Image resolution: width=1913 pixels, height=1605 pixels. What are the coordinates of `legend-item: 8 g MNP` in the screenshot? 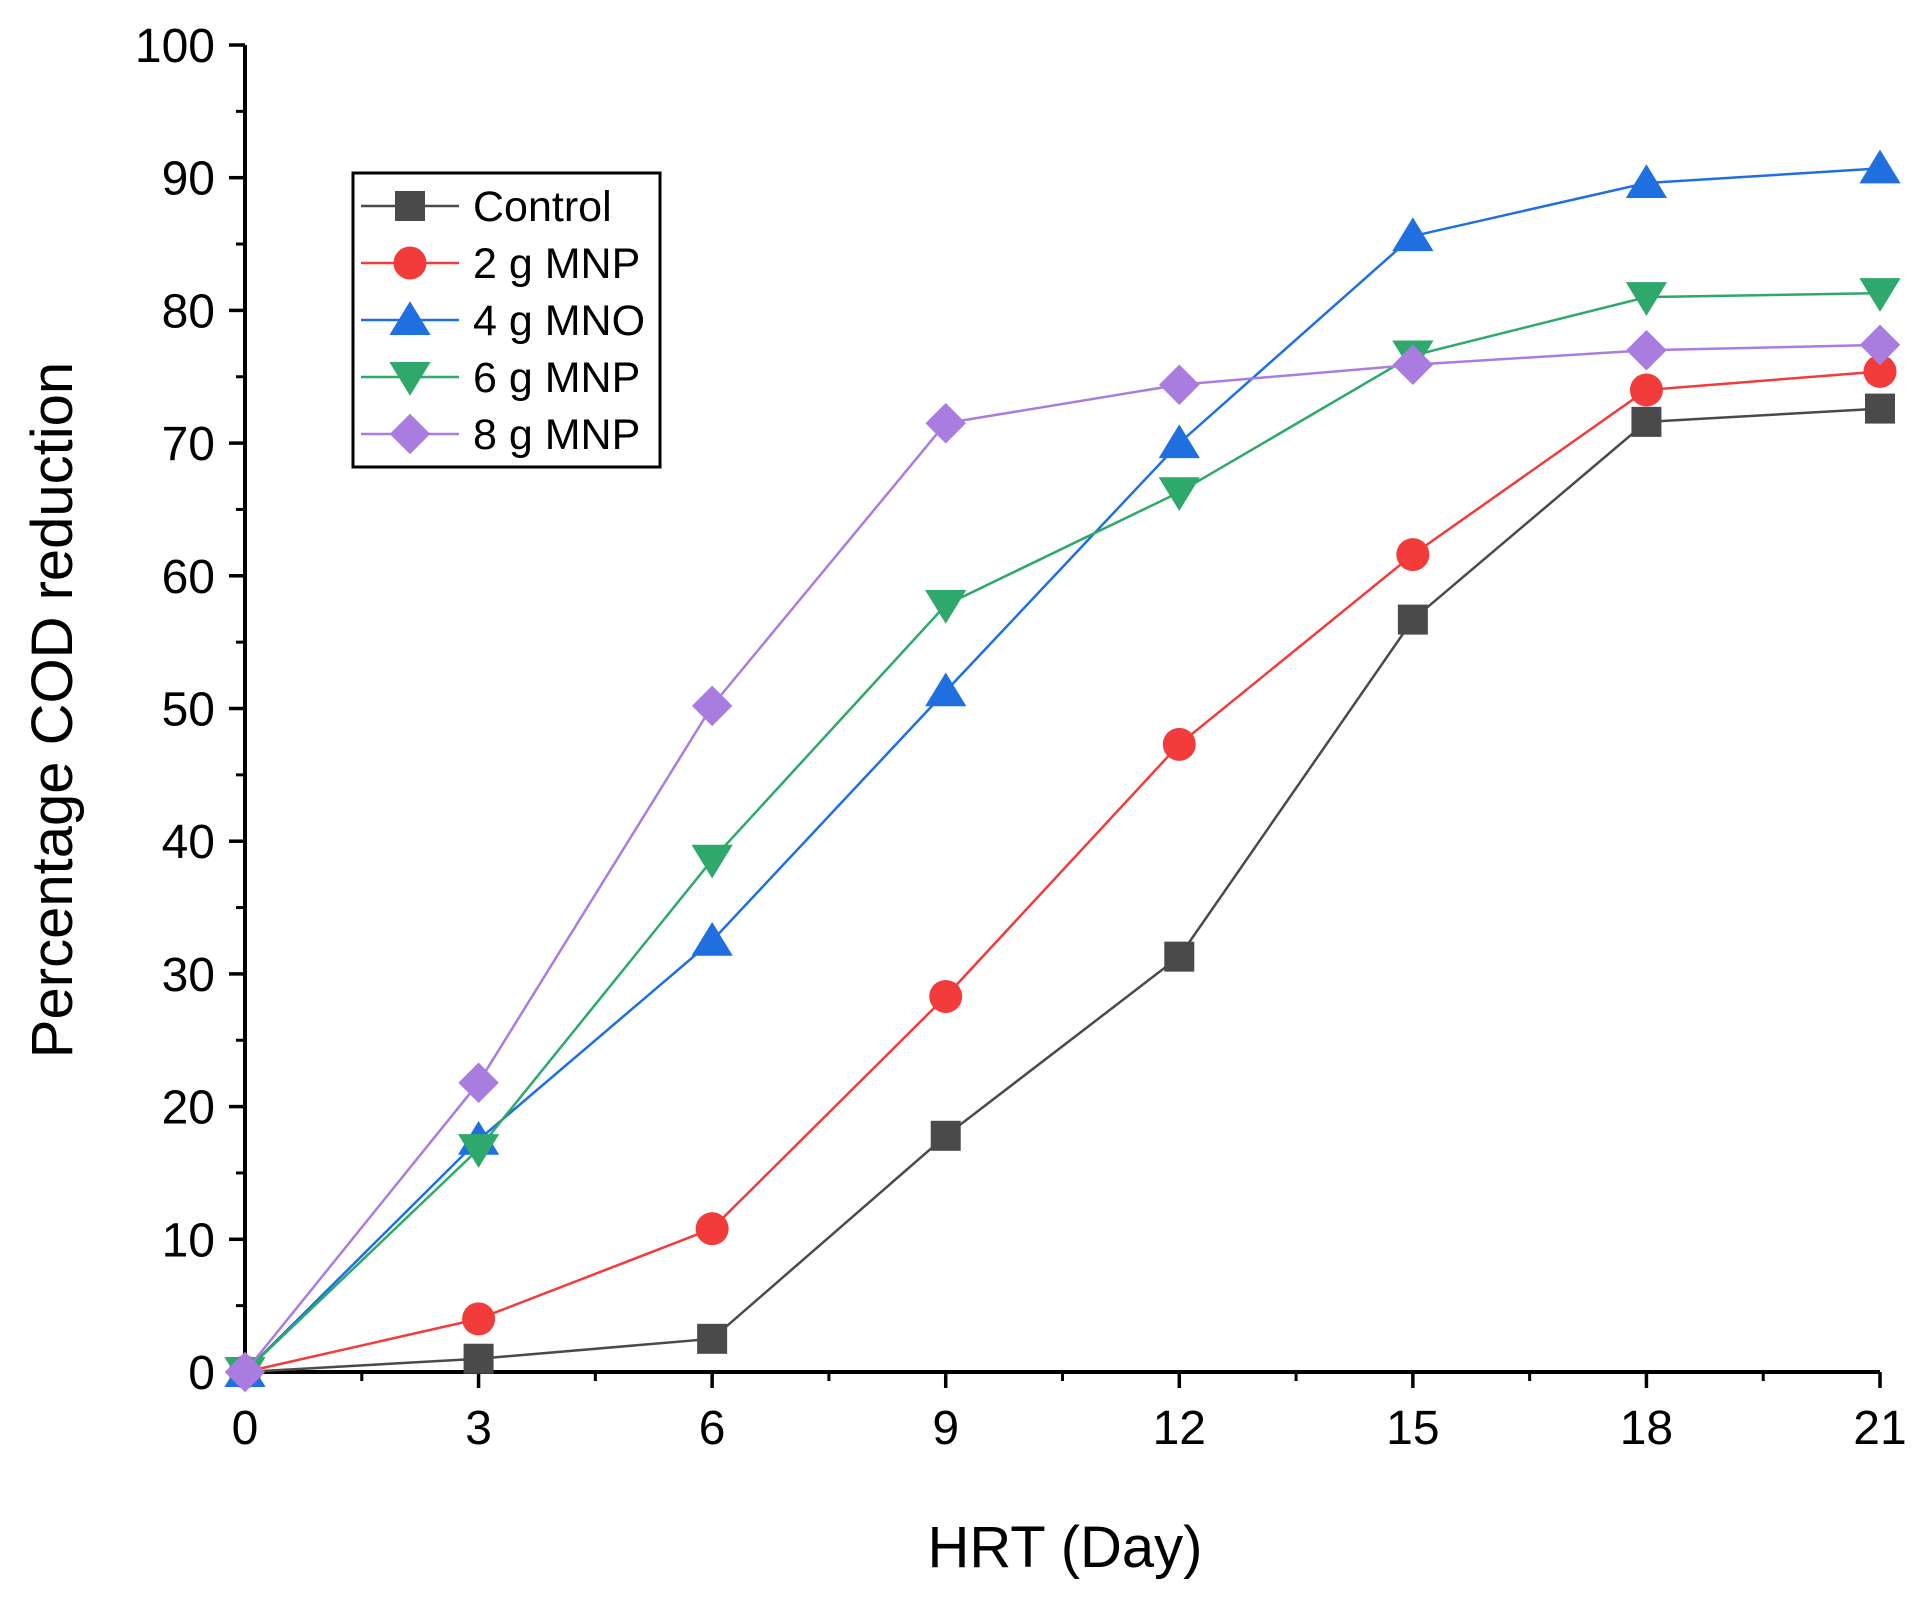 It's located at (500, 435).